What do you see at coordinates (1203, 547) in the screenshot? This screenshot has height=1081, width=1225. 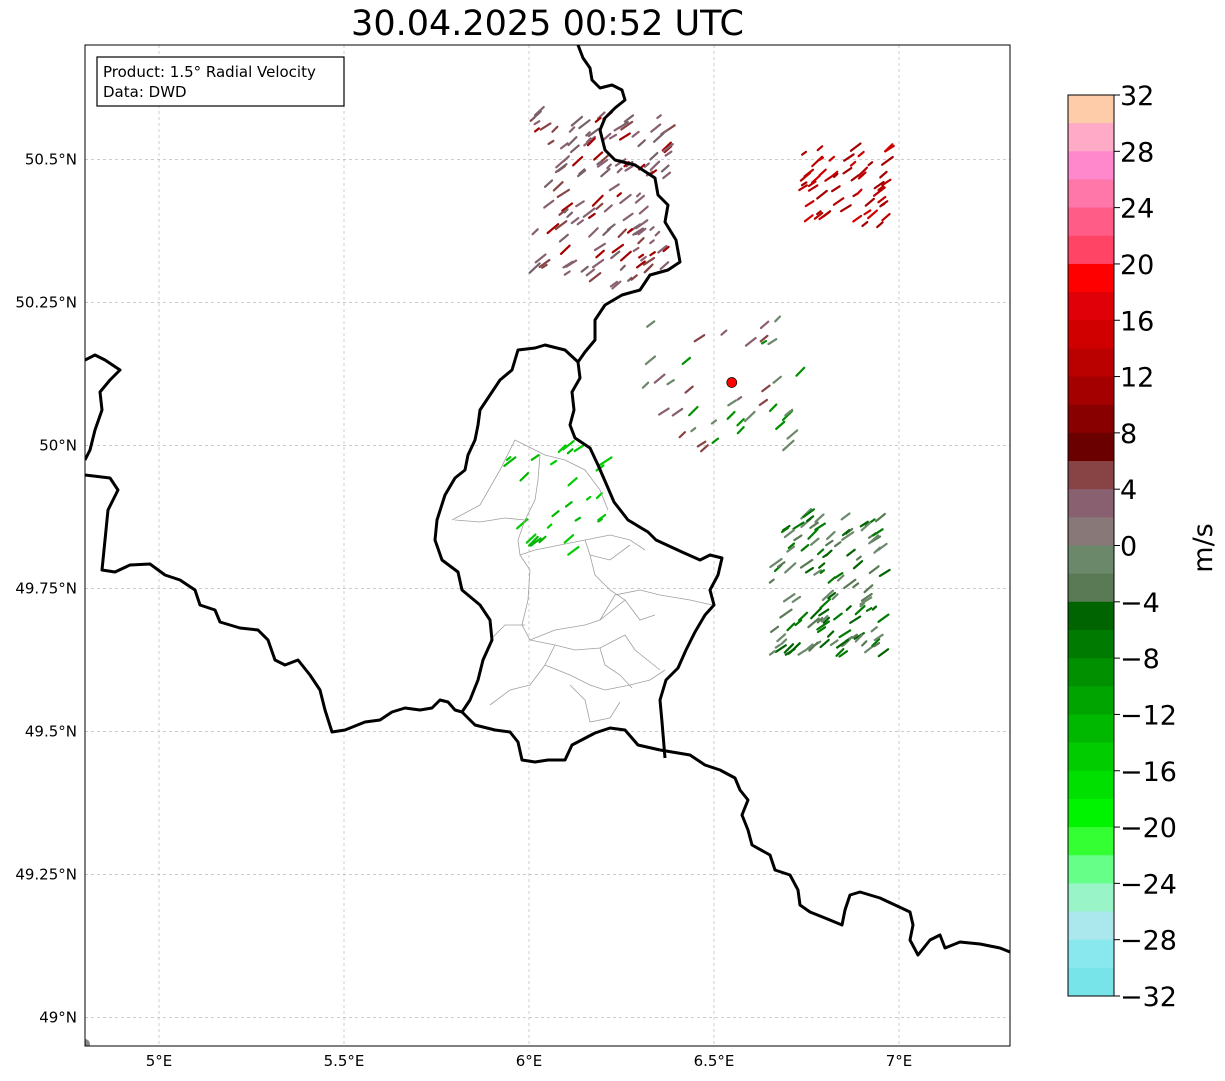 I see `colorbar-unit-label: m/s` at bounding box center [1203, 547].